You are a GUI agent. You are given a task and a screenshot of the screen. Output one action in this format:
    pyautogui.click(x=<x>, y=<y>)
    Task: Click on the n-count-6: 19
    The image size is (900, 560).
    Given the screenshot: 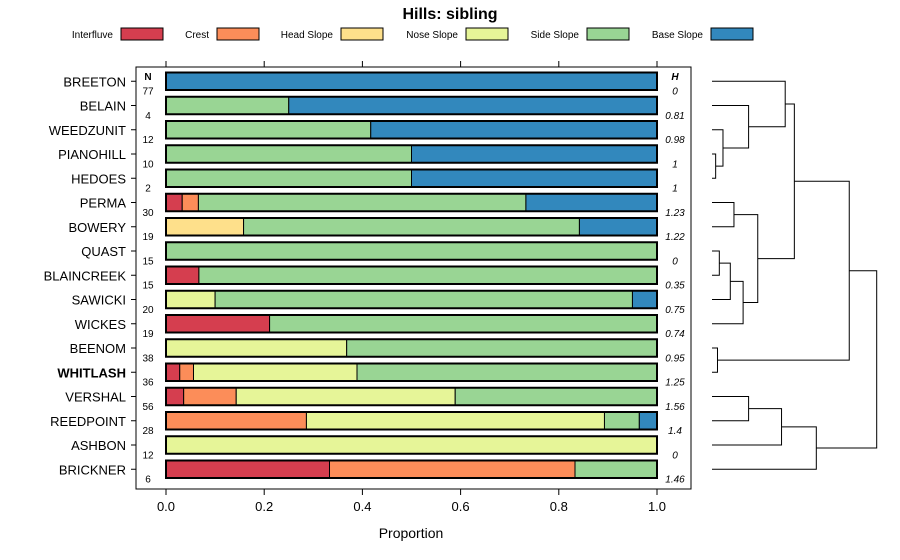 What is the action you would take?
    pyautogui.click(x=148, y=237)
    